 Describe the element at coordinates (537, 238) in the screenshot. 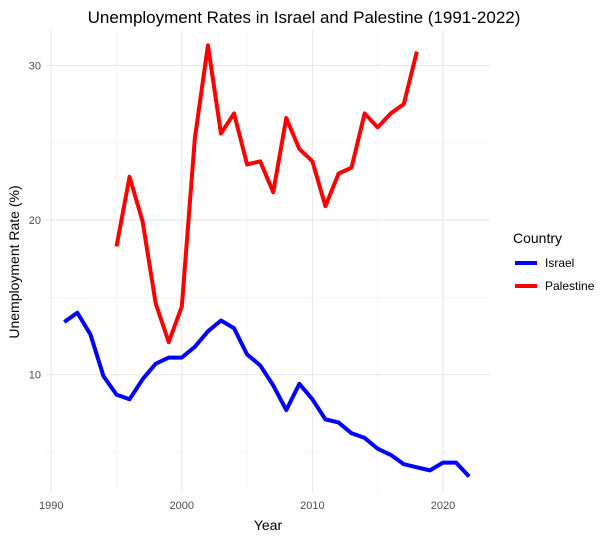

I see `legend-title: Country` at that location.